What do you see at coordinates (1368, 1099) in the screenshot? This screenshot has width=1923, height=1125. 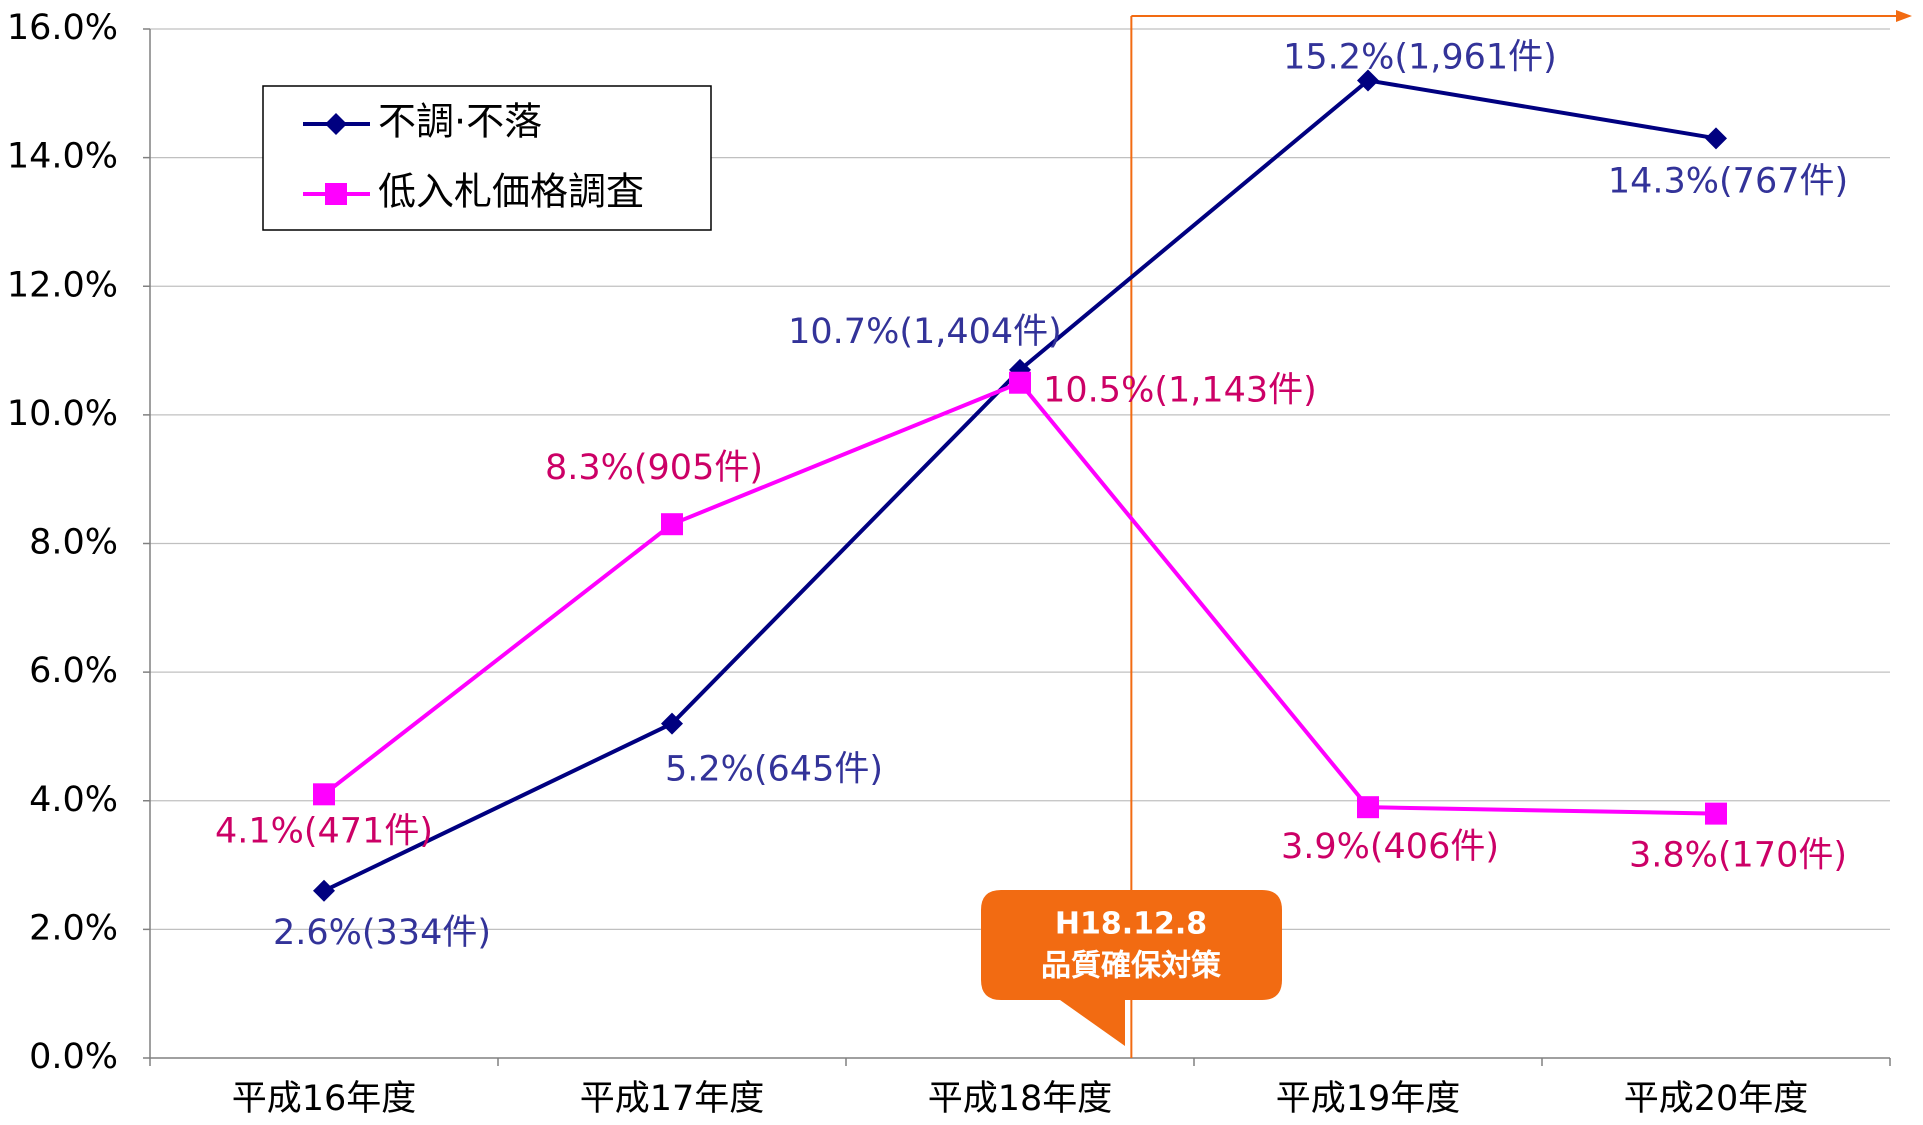 I see `x-tick-label: 平成19年度` at bounding box center [1368, 1099].